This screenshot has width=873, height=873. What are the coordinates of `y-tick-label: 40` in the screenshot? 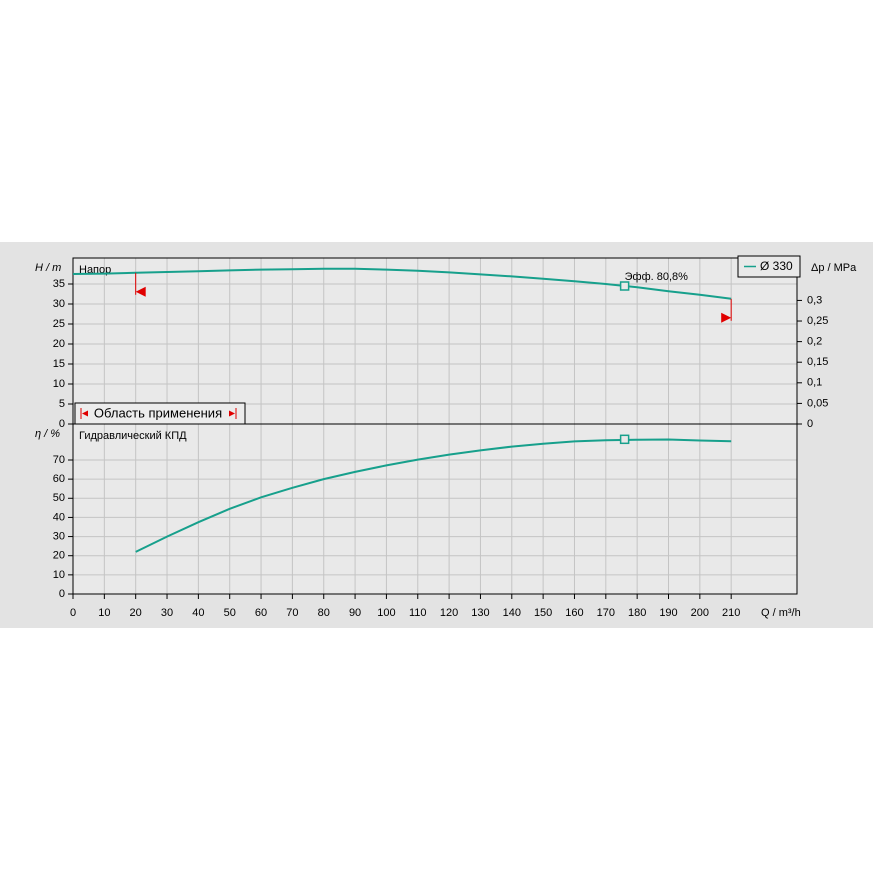 It's located at (59, 517).